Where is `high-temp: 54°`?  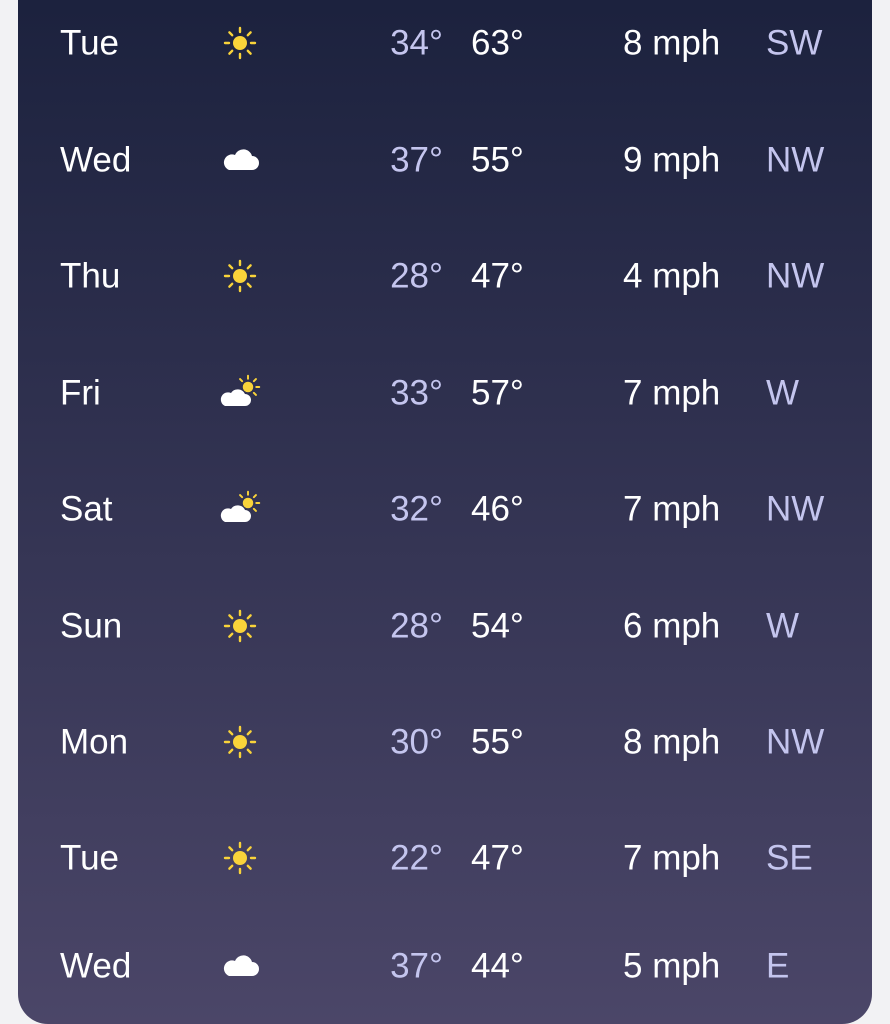
high-temp: 54° is located at coordinates (497, 626).